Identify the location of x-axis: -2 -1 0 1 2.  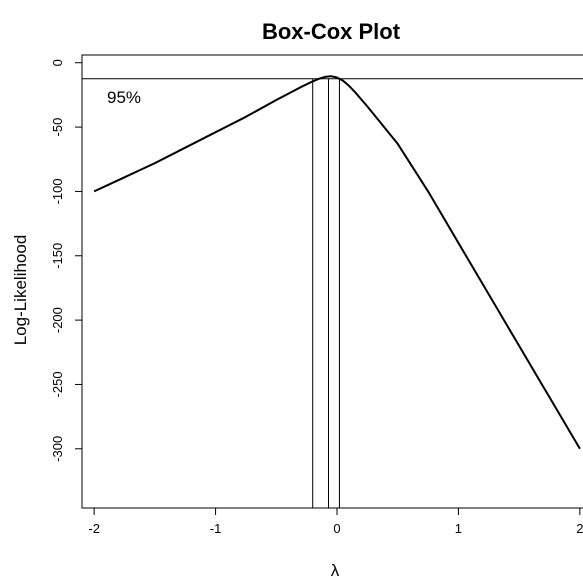
(335, 521).